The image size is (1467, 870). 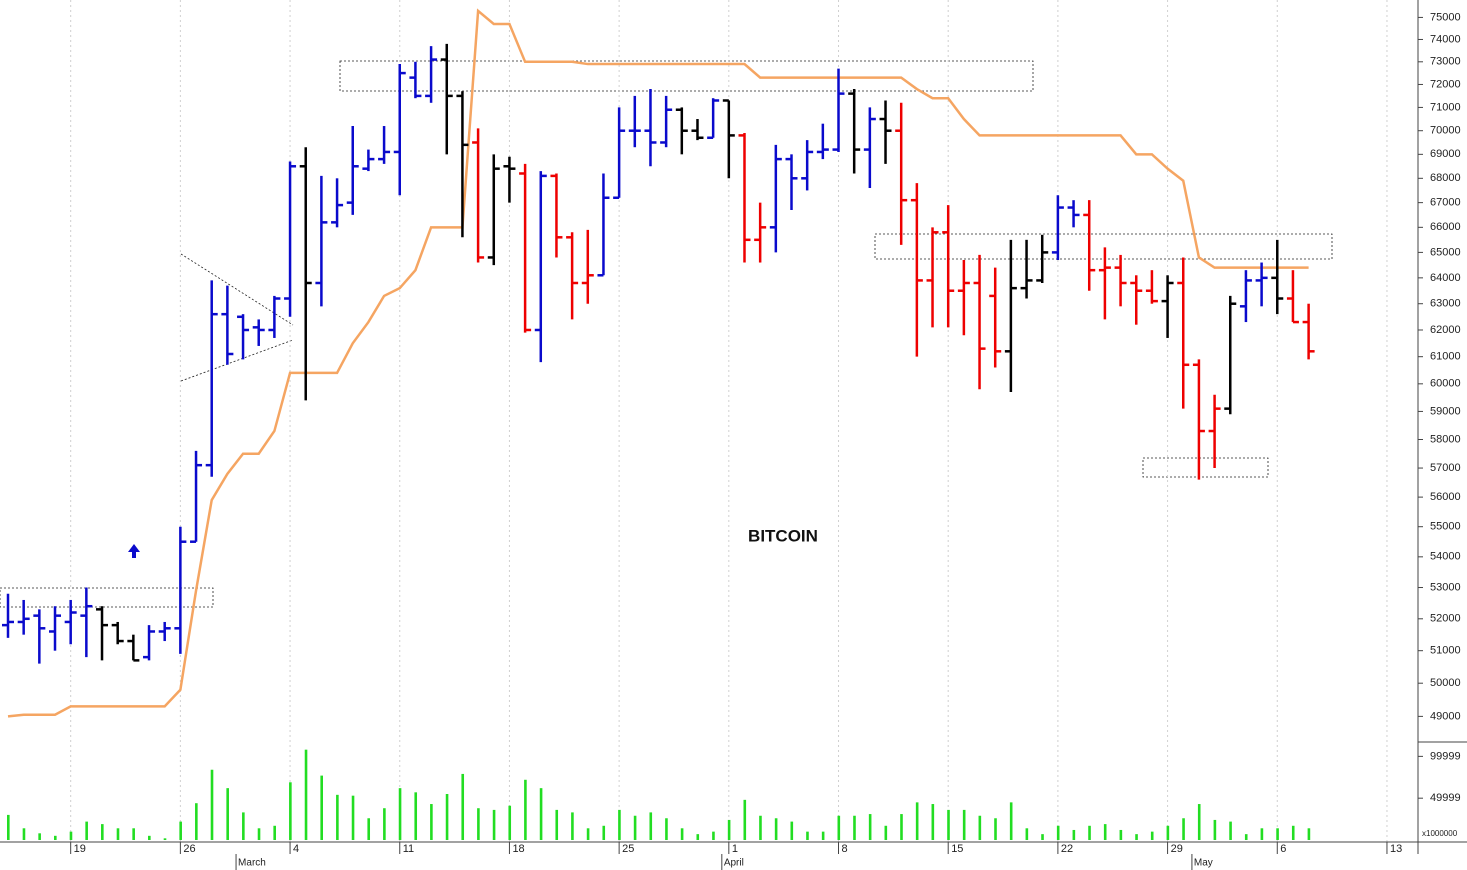 What do you see at coordinates (1445, 227) in the screenshot?
I see `y-tick-label: 66000` at bounding box center [1445, 227].